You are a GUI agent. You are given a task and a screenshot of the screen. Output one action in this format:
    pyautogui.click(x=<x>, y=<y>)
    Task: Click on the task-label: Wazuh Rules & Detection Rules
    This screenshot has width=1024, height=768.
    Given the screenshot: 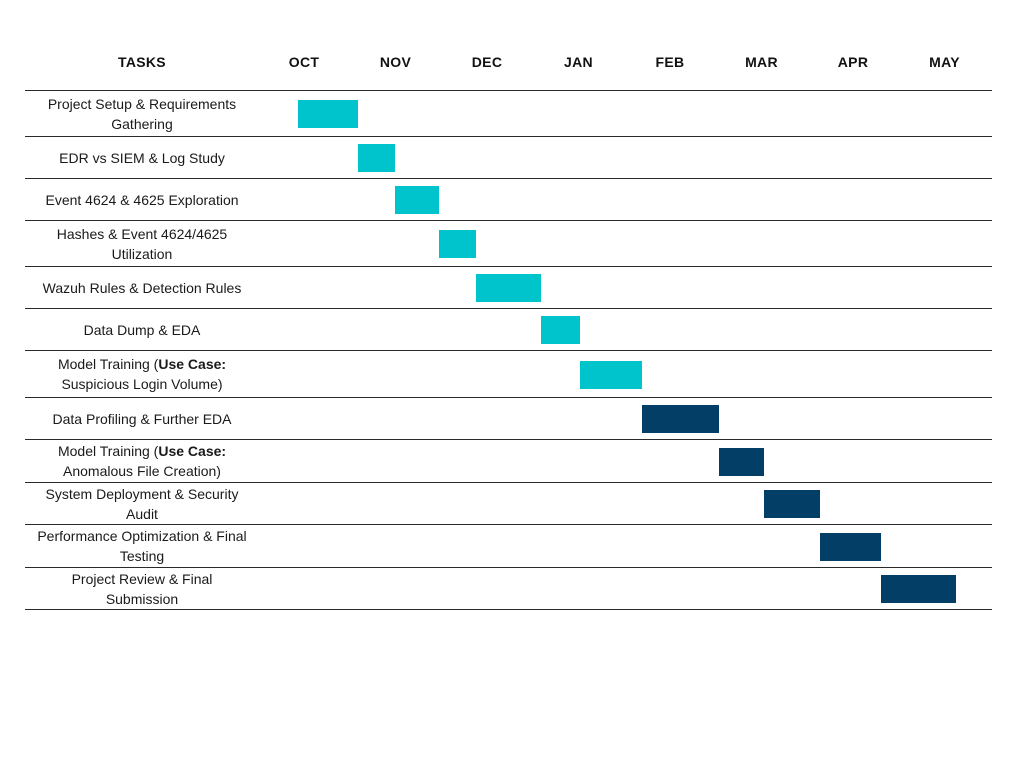 What is the action you would take?
    pyautogui.click(x=142, y=287)
    